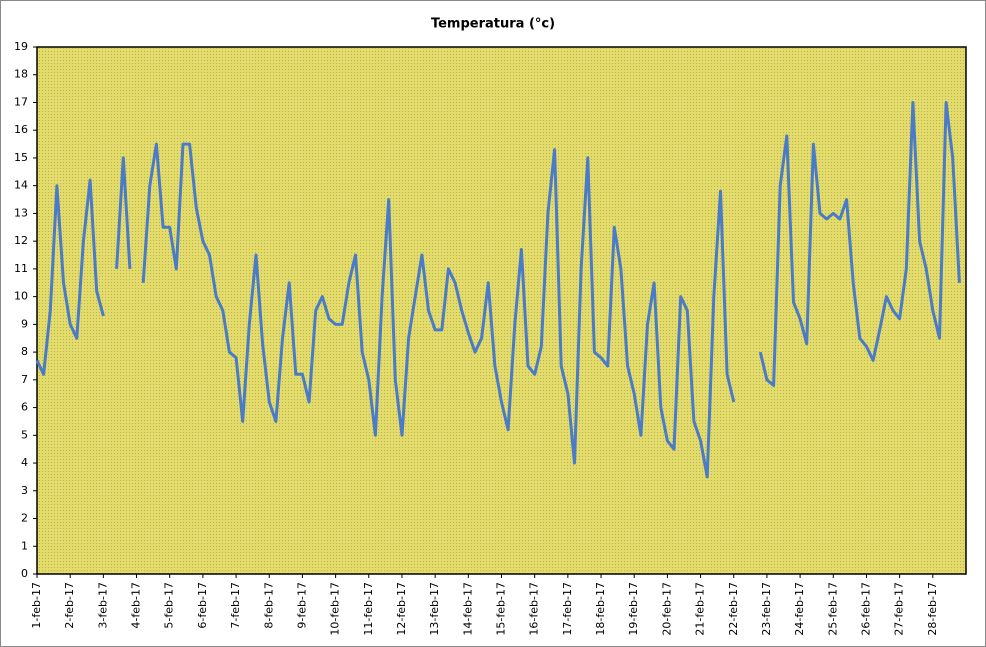  What do you see at coordinates (368, 609) in the screenshot?
I see `x-tick-label: 11-feb-17` at bounding box center [368, 609].